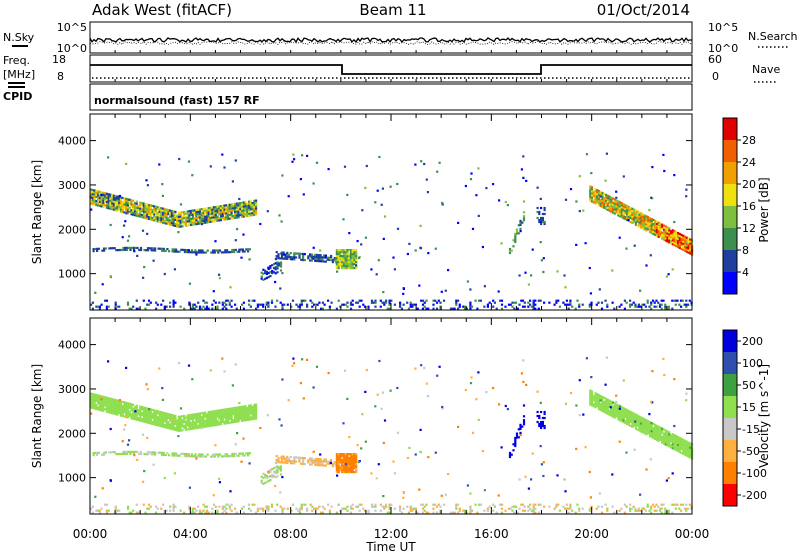 This screenshot has height=554, width=800. Describe the element at coordinates (390, 547) in the screenshot. I see `x-axis-label: Time UT` at that location.